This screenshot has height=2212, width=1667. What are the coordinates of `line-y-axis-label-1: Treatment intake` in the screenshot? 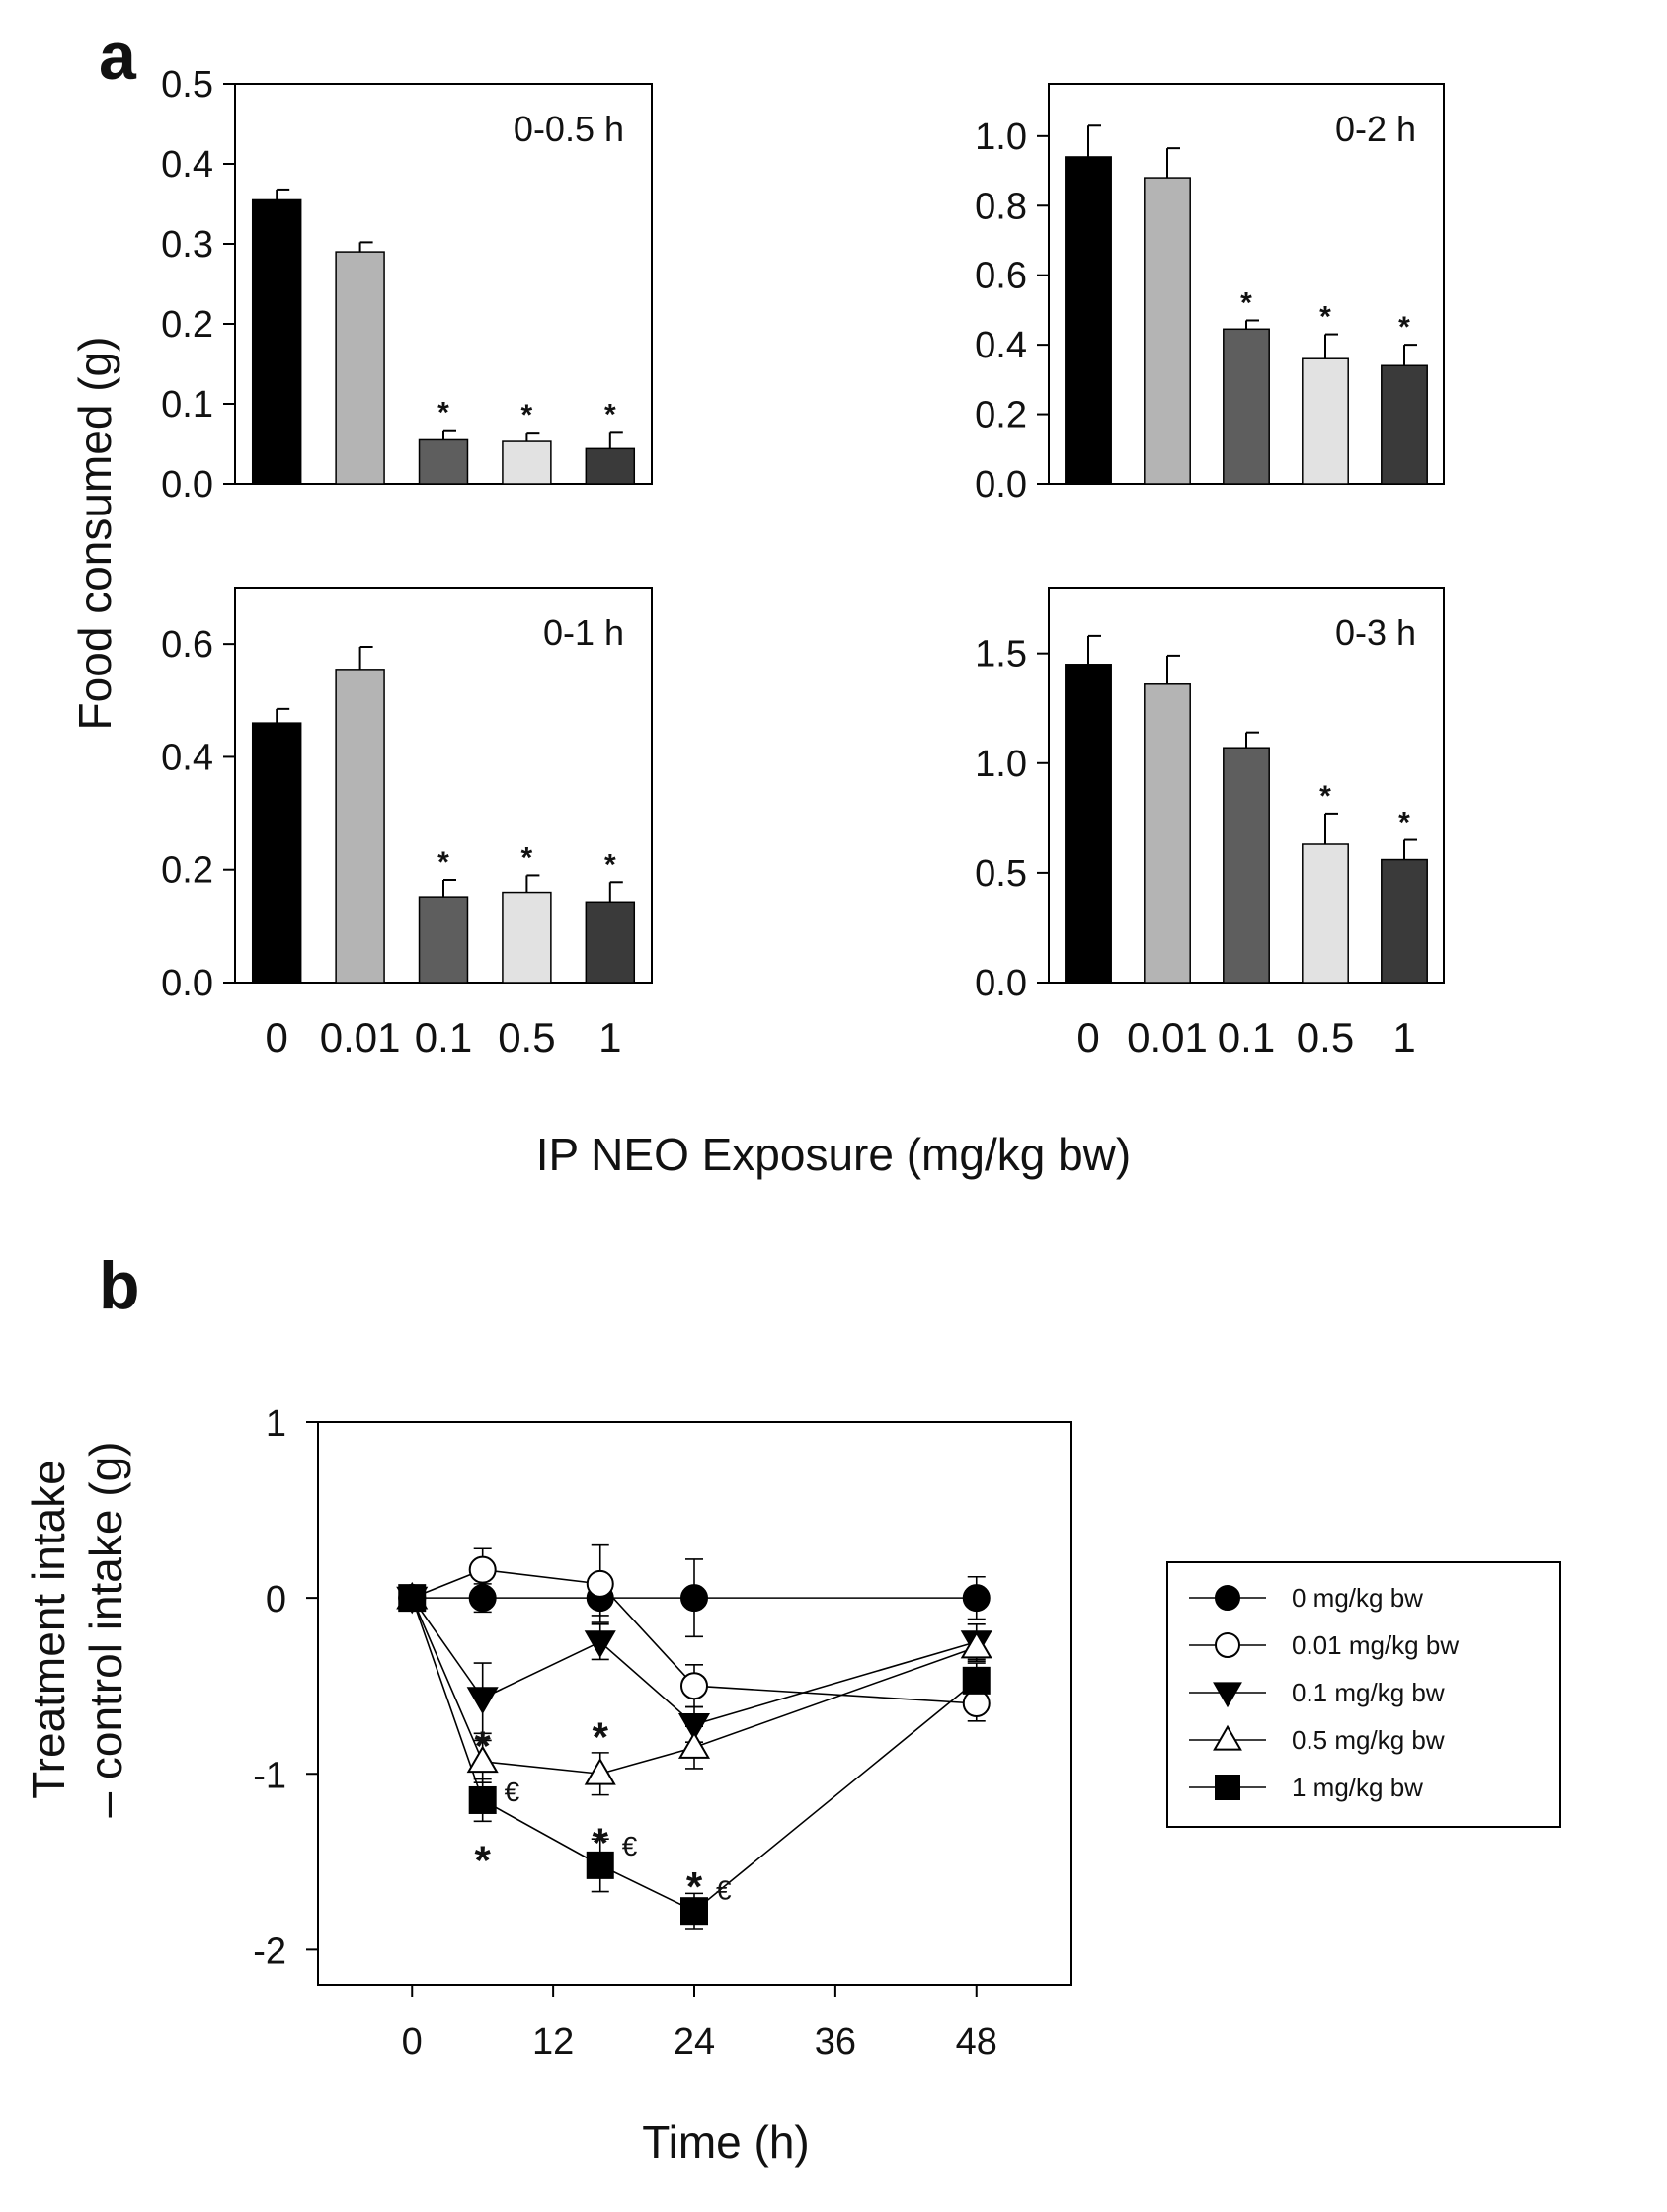 It's located at (49, 1629).